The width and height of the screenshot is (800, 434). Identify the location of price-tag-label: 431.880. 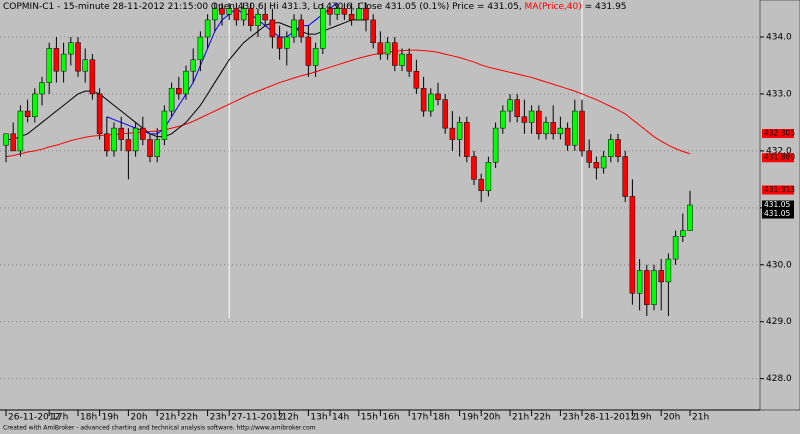
(779, 157).